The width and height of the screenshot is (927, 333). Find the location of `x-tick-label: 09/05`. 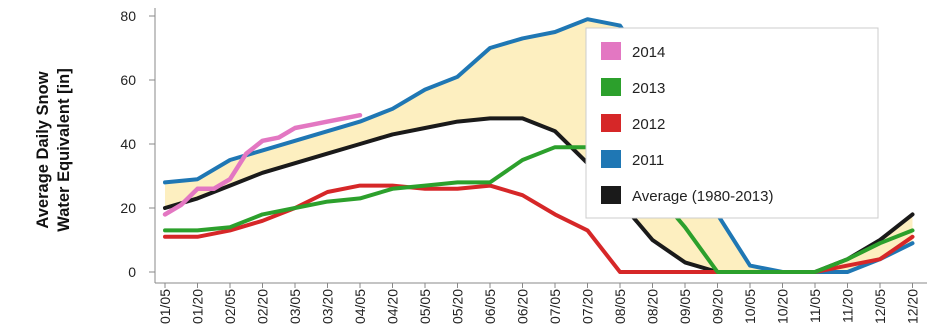

x-tick-label: 09/05 is located at coordinates (685, 306).